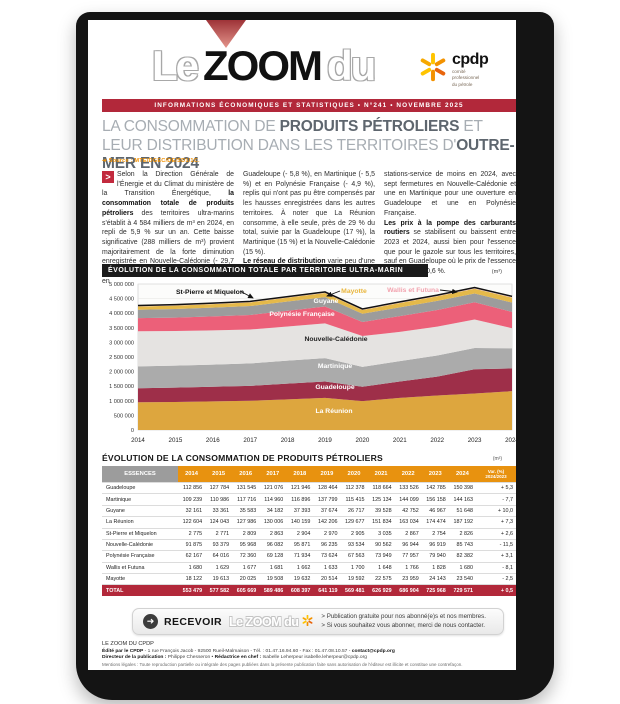  I want to click on svg-text: Guadeloupe, so click(334, 387).